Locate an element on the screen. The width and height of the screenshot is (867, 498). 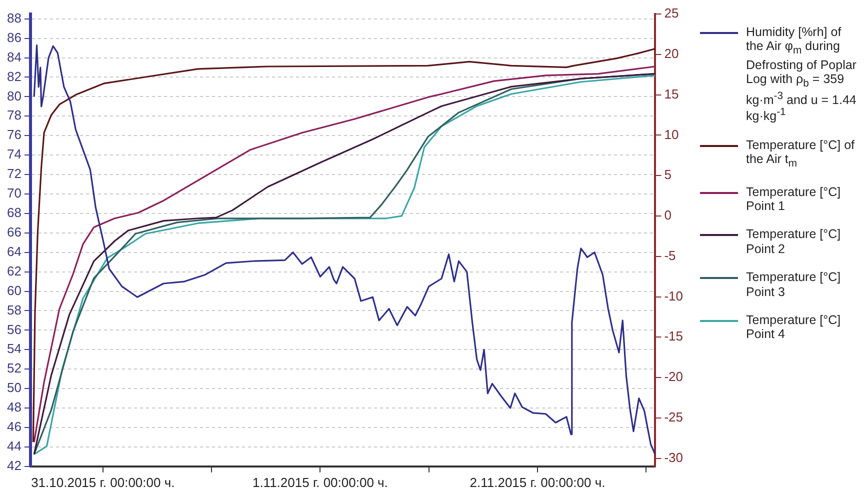
y-tick-label: 42 is located at coordinates (14, 465).